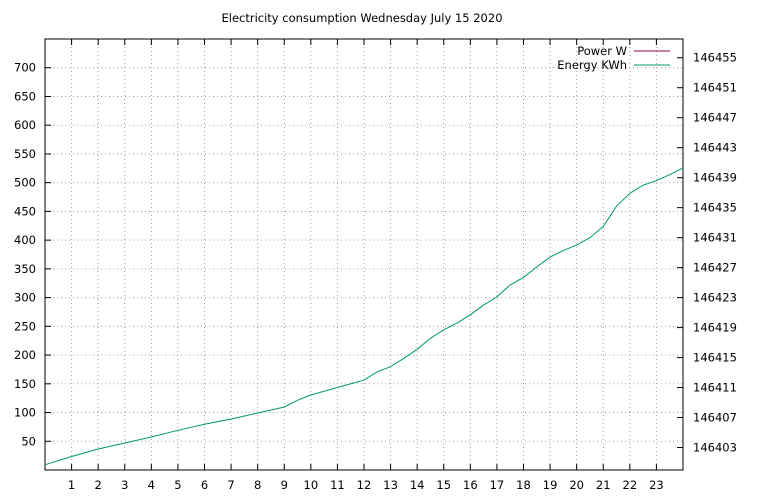 This screenshot has width=768, height=500. I want to click on x-tick-label: 4, so click(151, 485).